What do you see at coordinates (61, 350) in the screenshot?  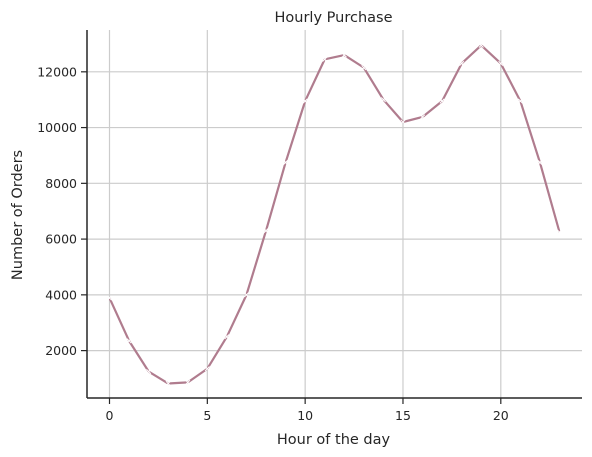 I see `y-tick-label: 2000` at bounding box center [61, 350].